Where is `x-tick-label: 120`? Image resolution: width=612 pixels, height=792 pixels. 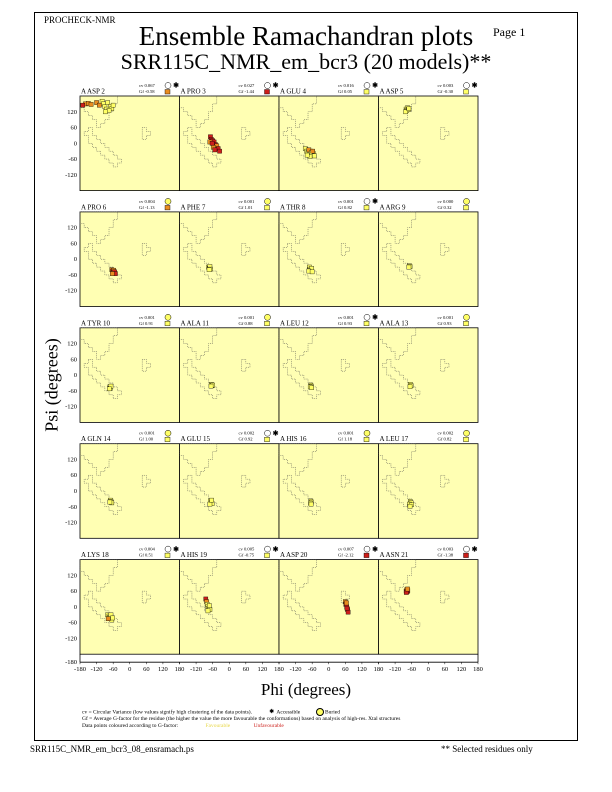
x-tick-label: 120 is located at coordinates (263, 669).